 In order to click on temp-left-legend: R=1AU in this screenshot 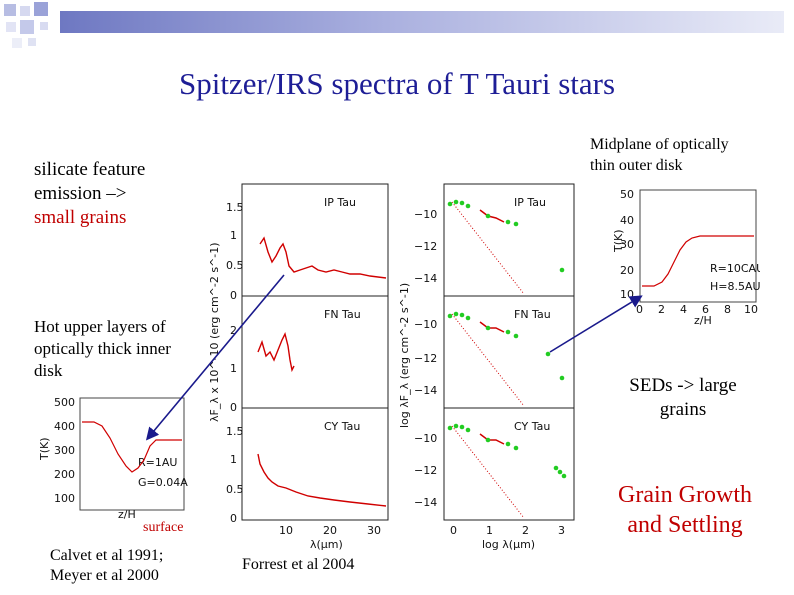, I will do `click(157, 462)`.